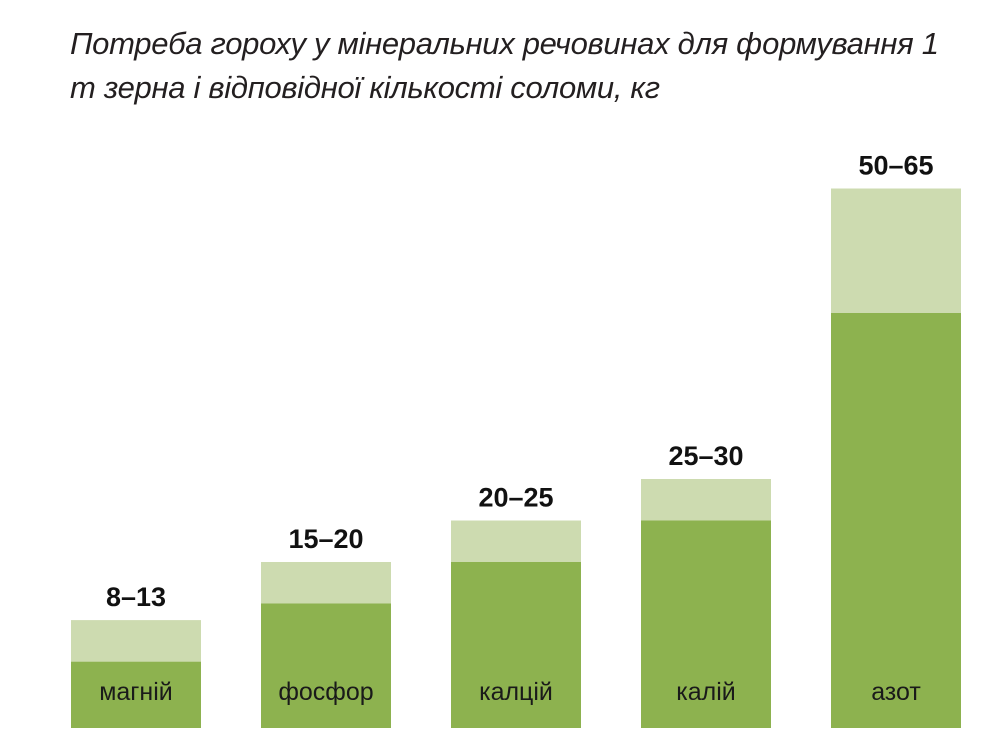  What do you see at coordinates (325, 692) in the screenshot?
I see `category-label-1: фосфор` at bounding box center [325, 692].